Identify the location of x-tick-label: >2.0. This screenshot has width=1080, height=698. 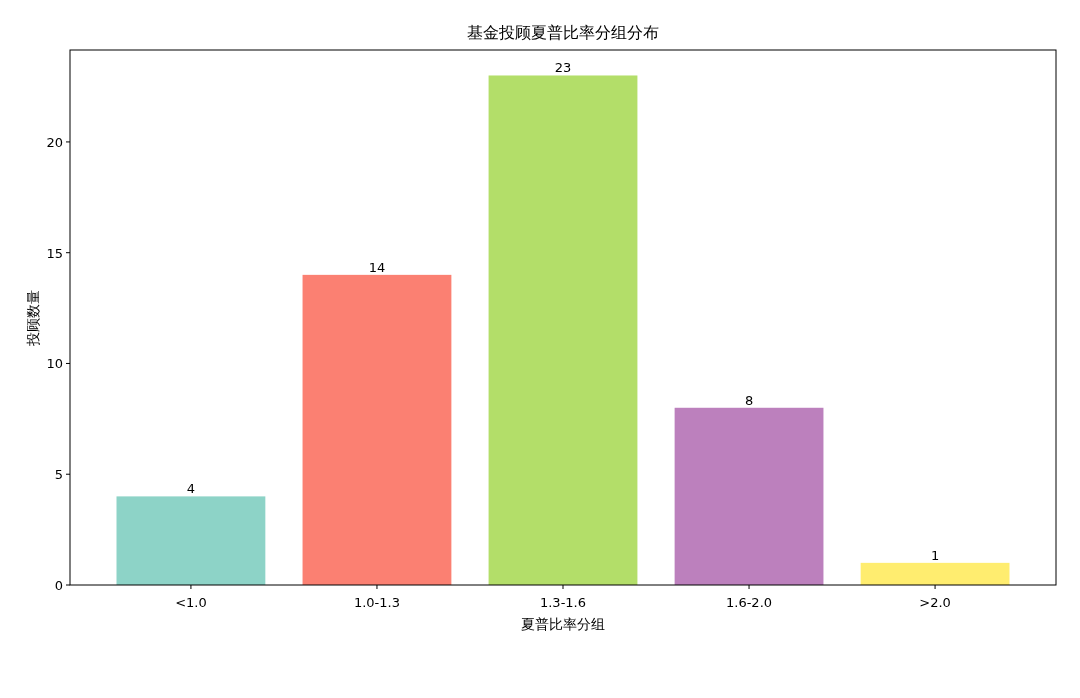
(935, 602).